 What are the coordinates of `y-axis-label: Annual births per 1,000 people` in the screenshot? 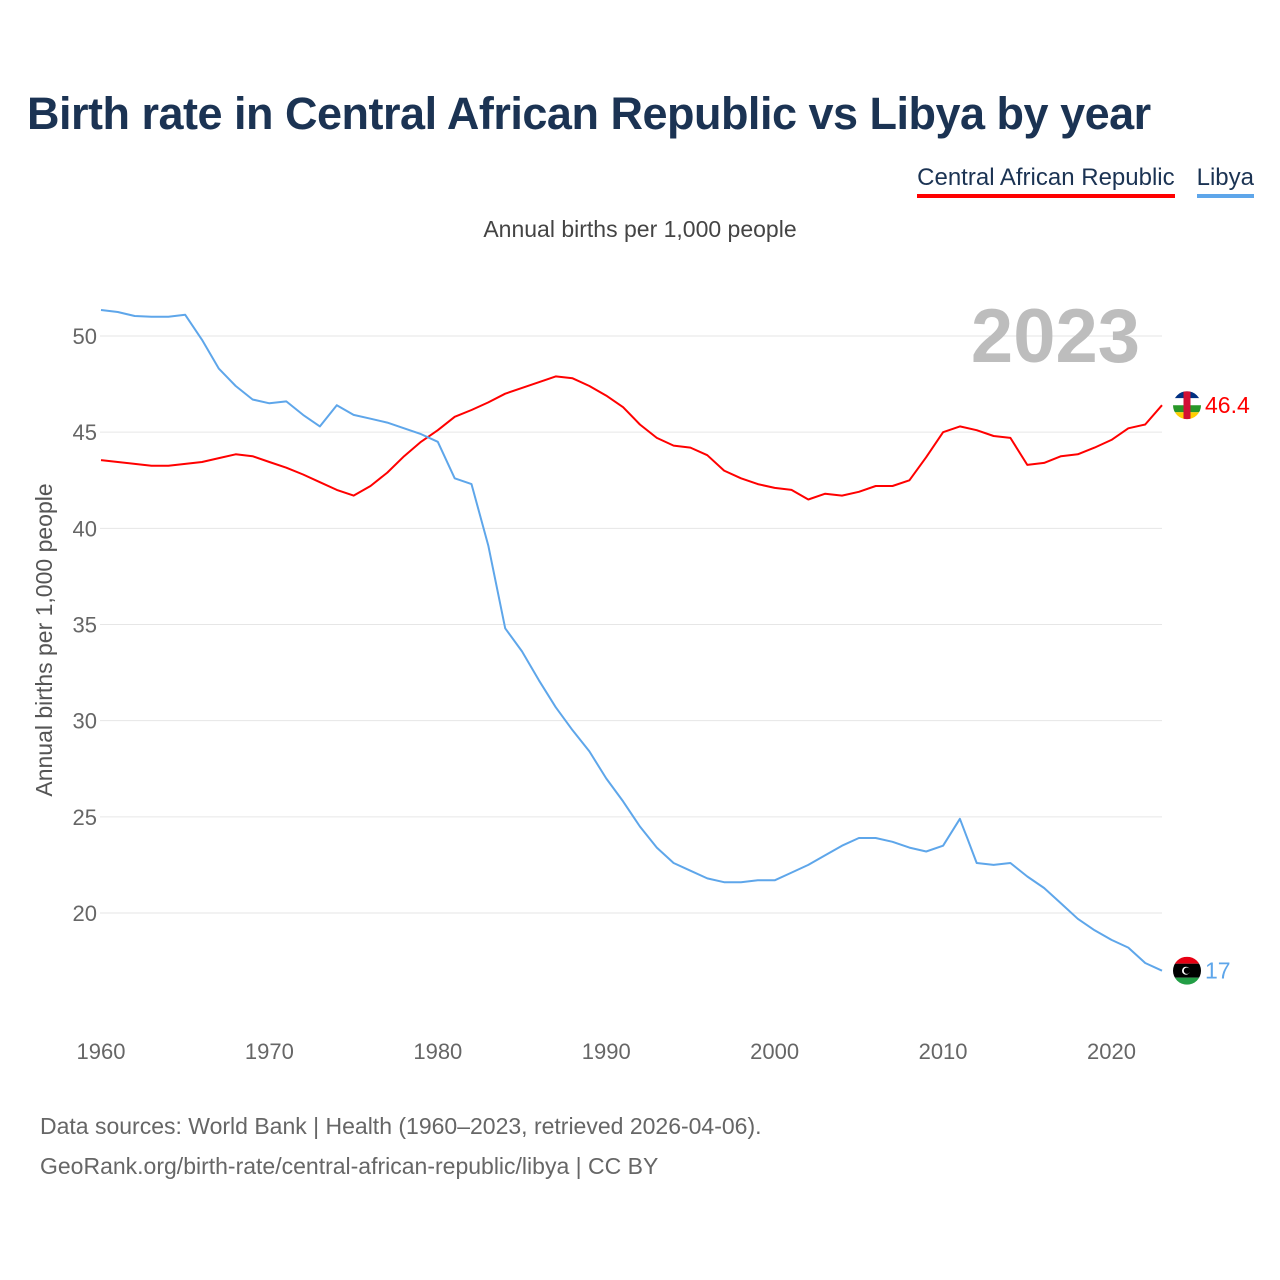 It's located at (44, 639).